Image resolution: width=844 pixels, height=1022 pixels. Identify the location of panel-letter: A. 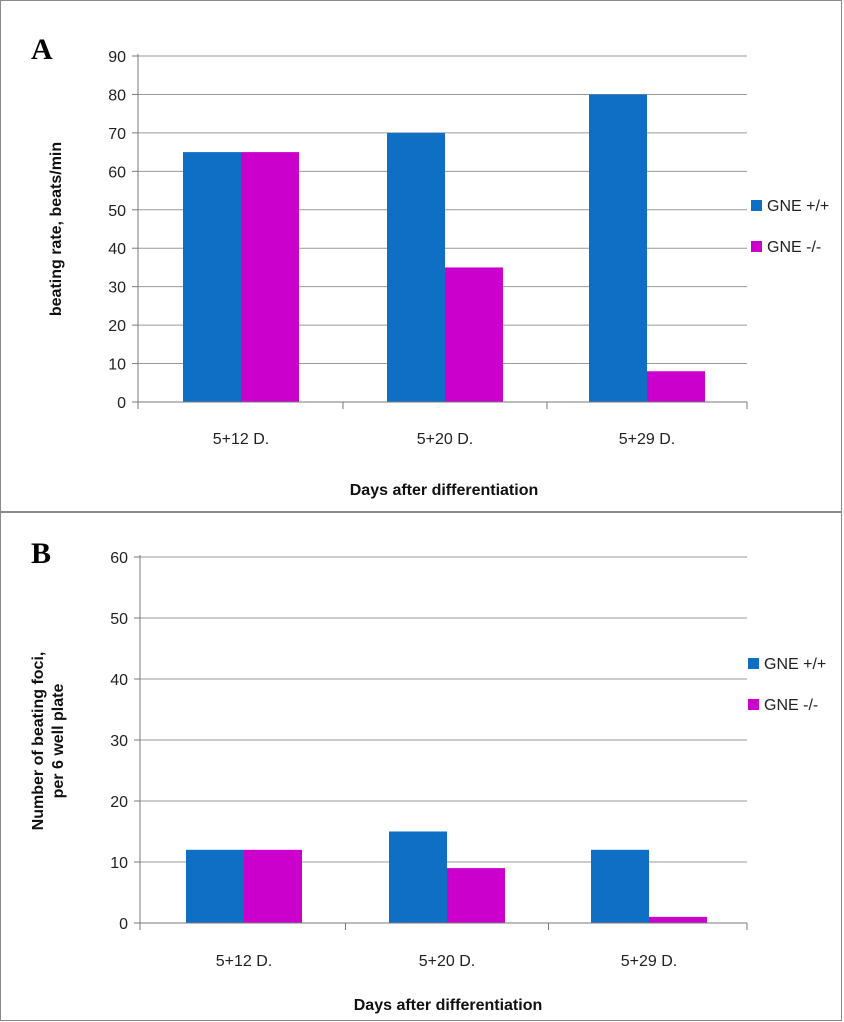
(42, 49).